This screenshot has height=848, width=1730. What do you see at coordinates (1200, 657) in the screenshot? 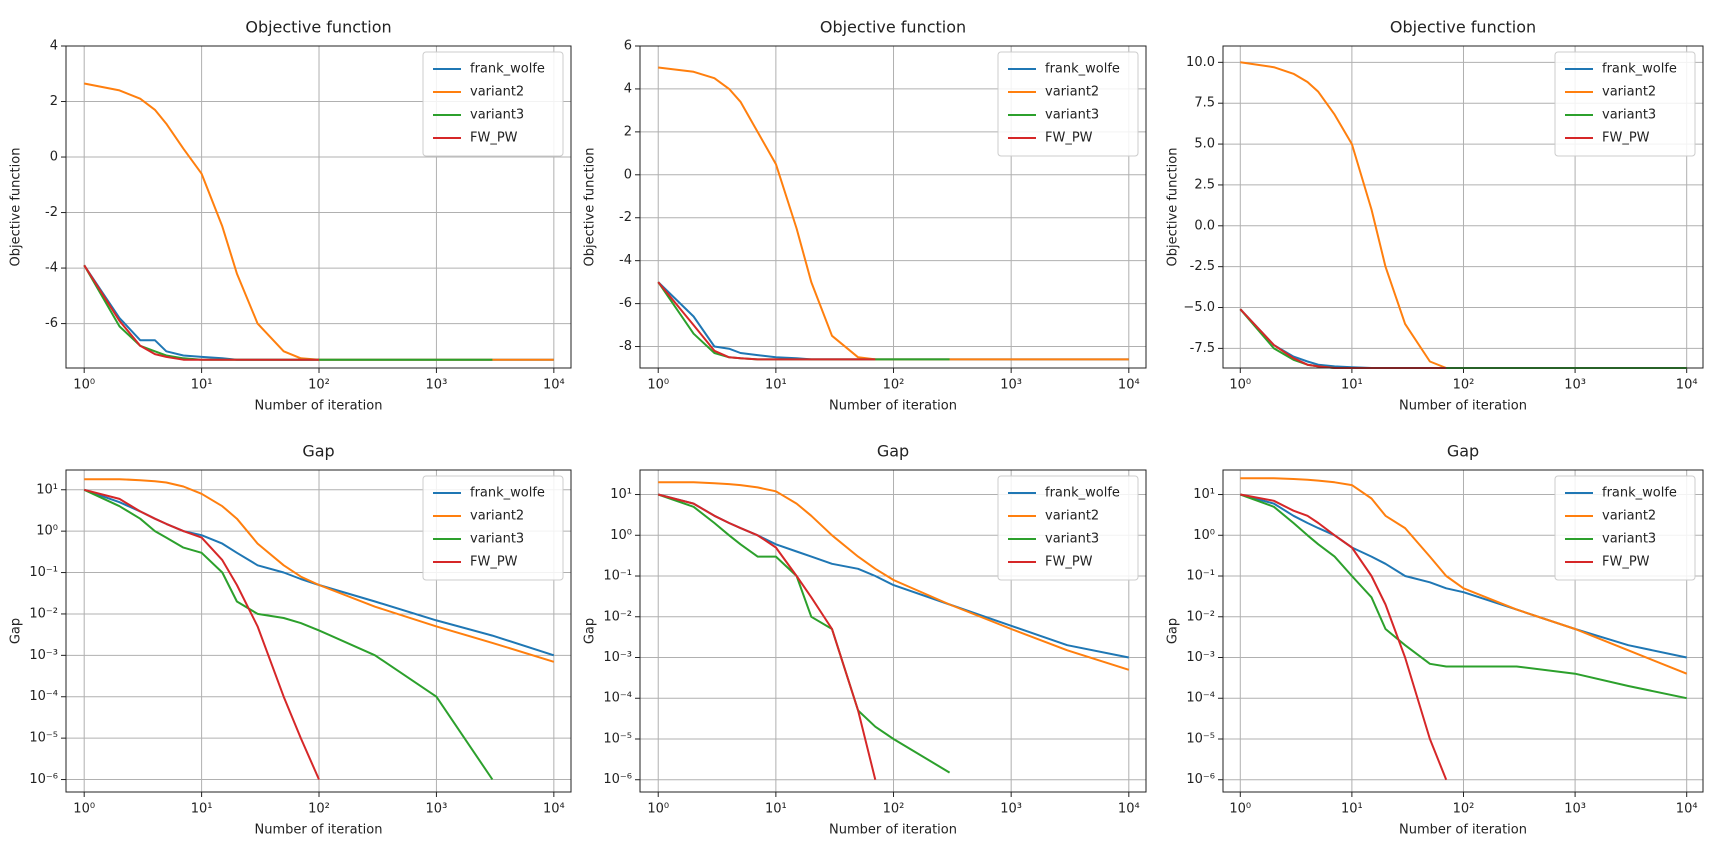
I see `y-tick-label: 10⁻³` at bounding box center [1200, 657].